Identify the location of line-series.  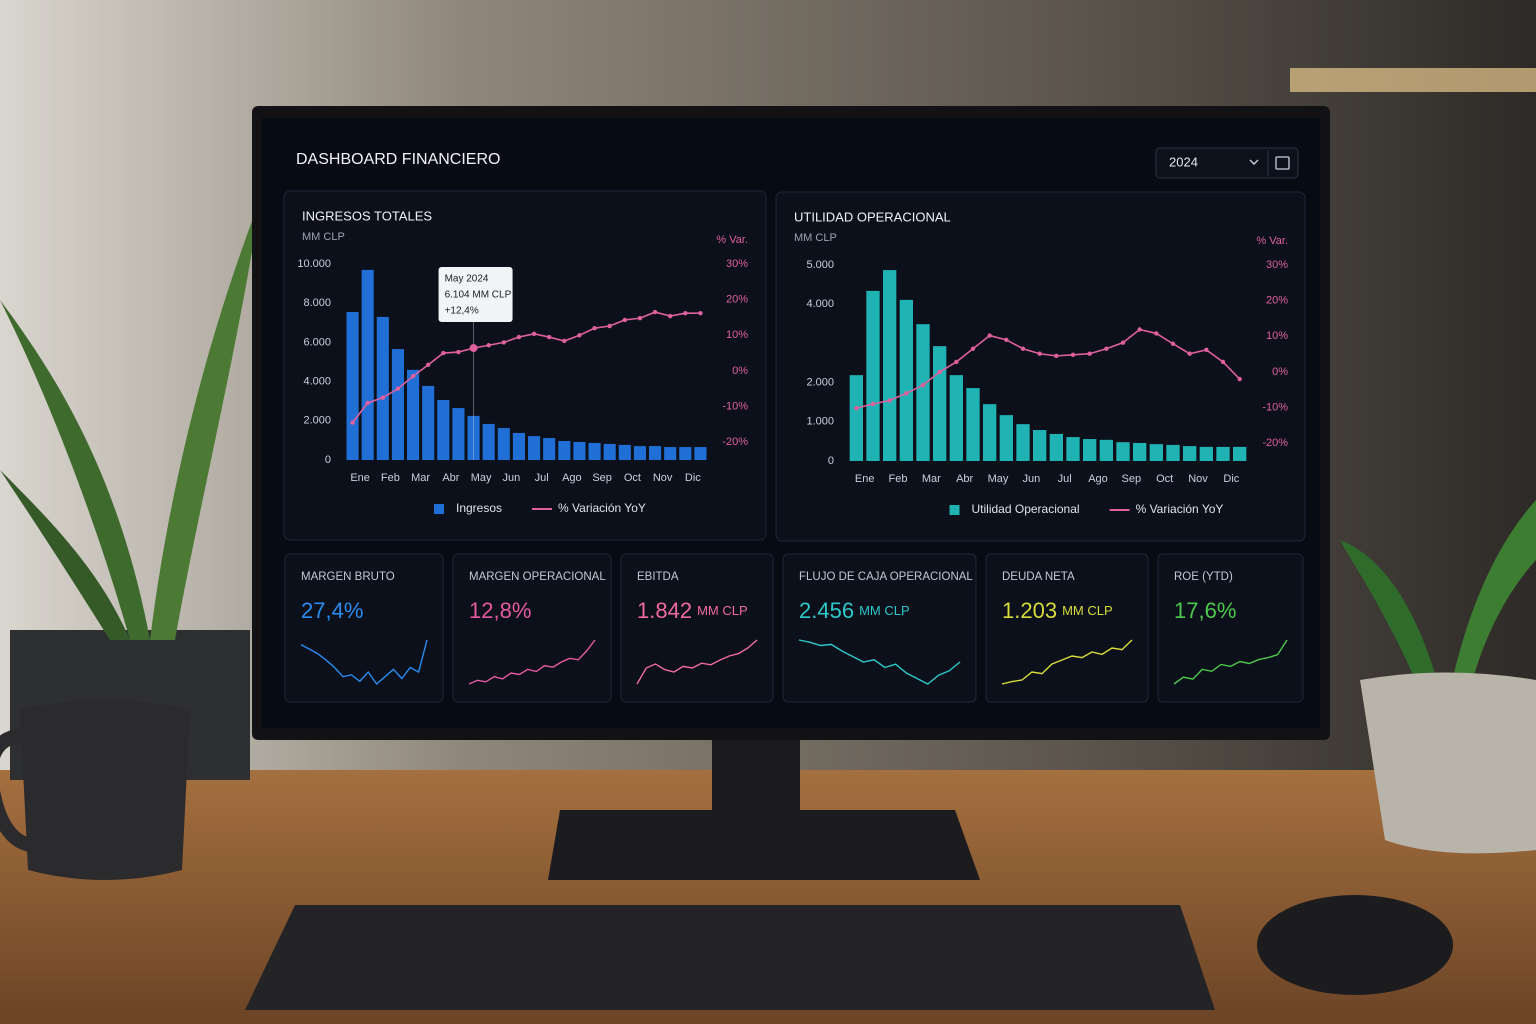
(1048, 369).